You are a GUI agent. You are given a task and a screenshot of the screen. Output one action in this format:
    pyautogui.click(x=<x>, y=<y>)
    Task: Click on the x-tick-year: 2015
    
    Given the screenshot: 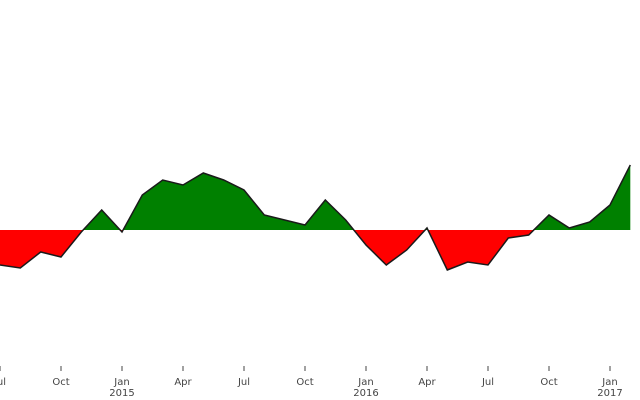 What is the action you would take?
    pyautogui.click(x=121, y=393)
    